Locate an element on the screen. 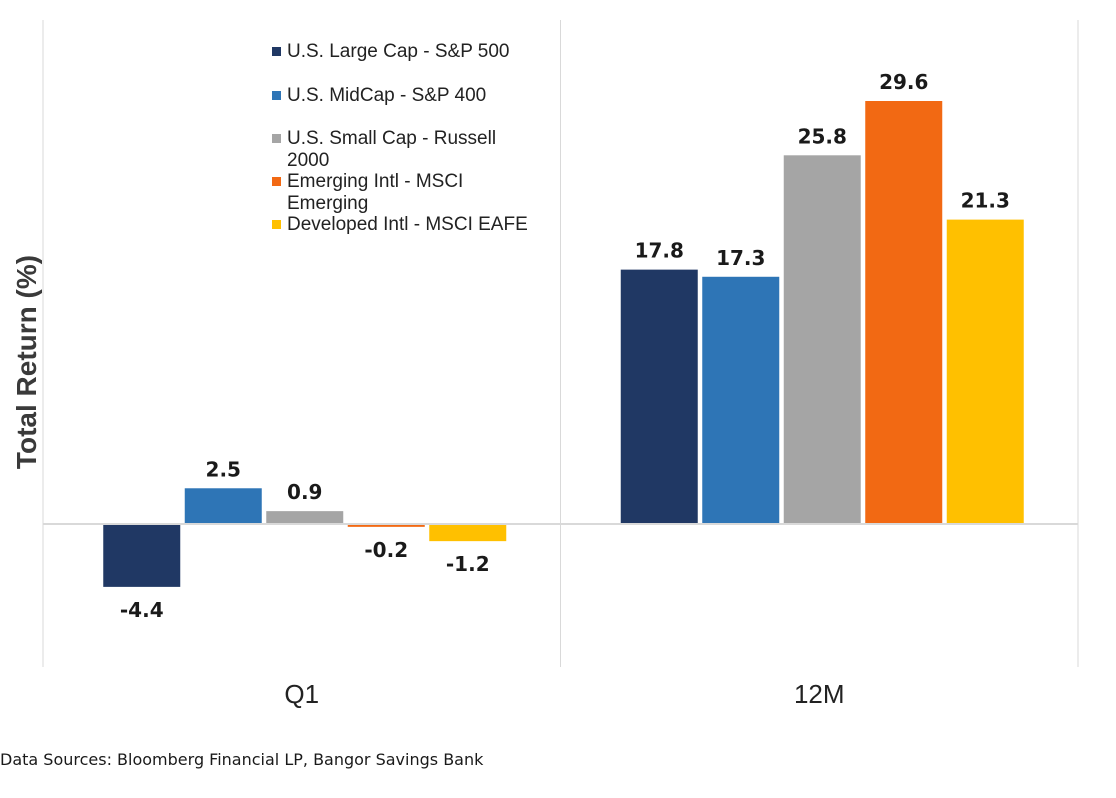 The width and height of the screenshot is (1116, 798). legend-label: 2000 is located at coordinates (308, 160).